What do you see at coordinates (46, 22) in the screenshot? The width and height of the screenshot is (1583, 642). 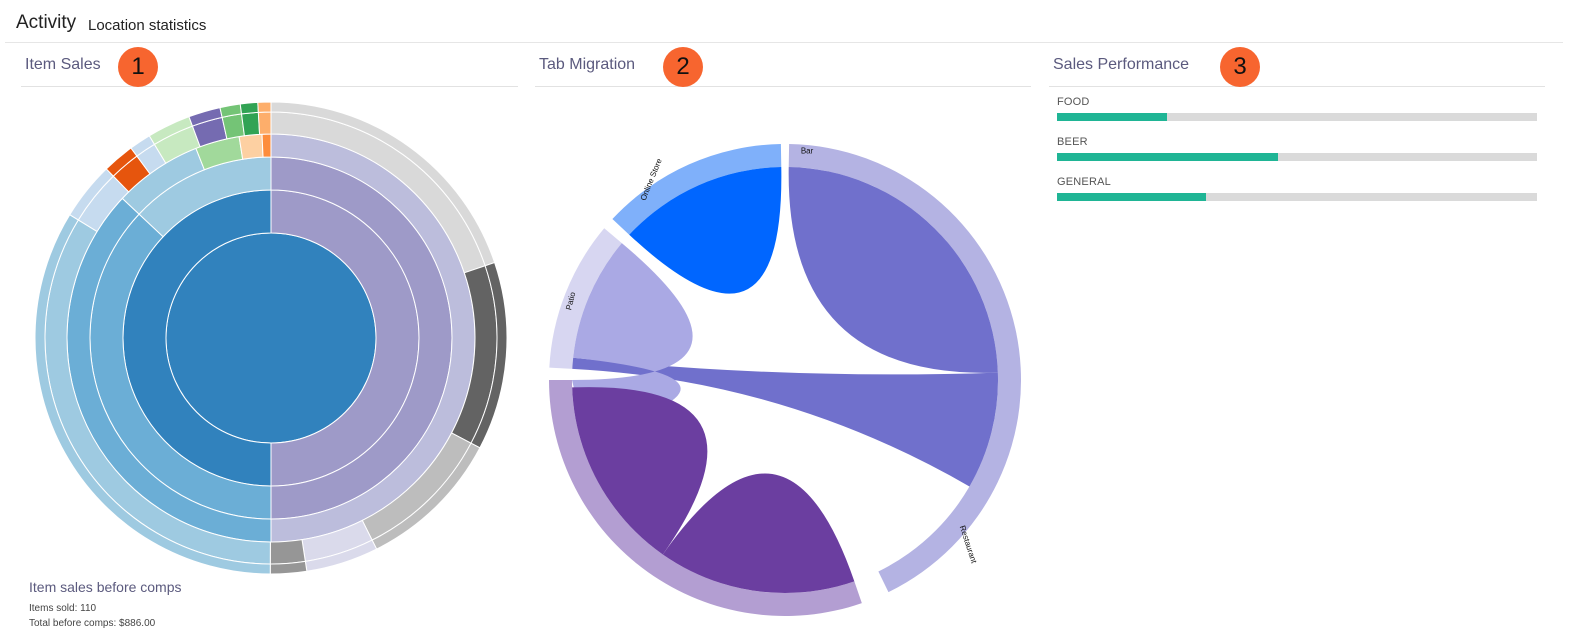 I see `page-title: Activity` at bounding box center [46, 22].